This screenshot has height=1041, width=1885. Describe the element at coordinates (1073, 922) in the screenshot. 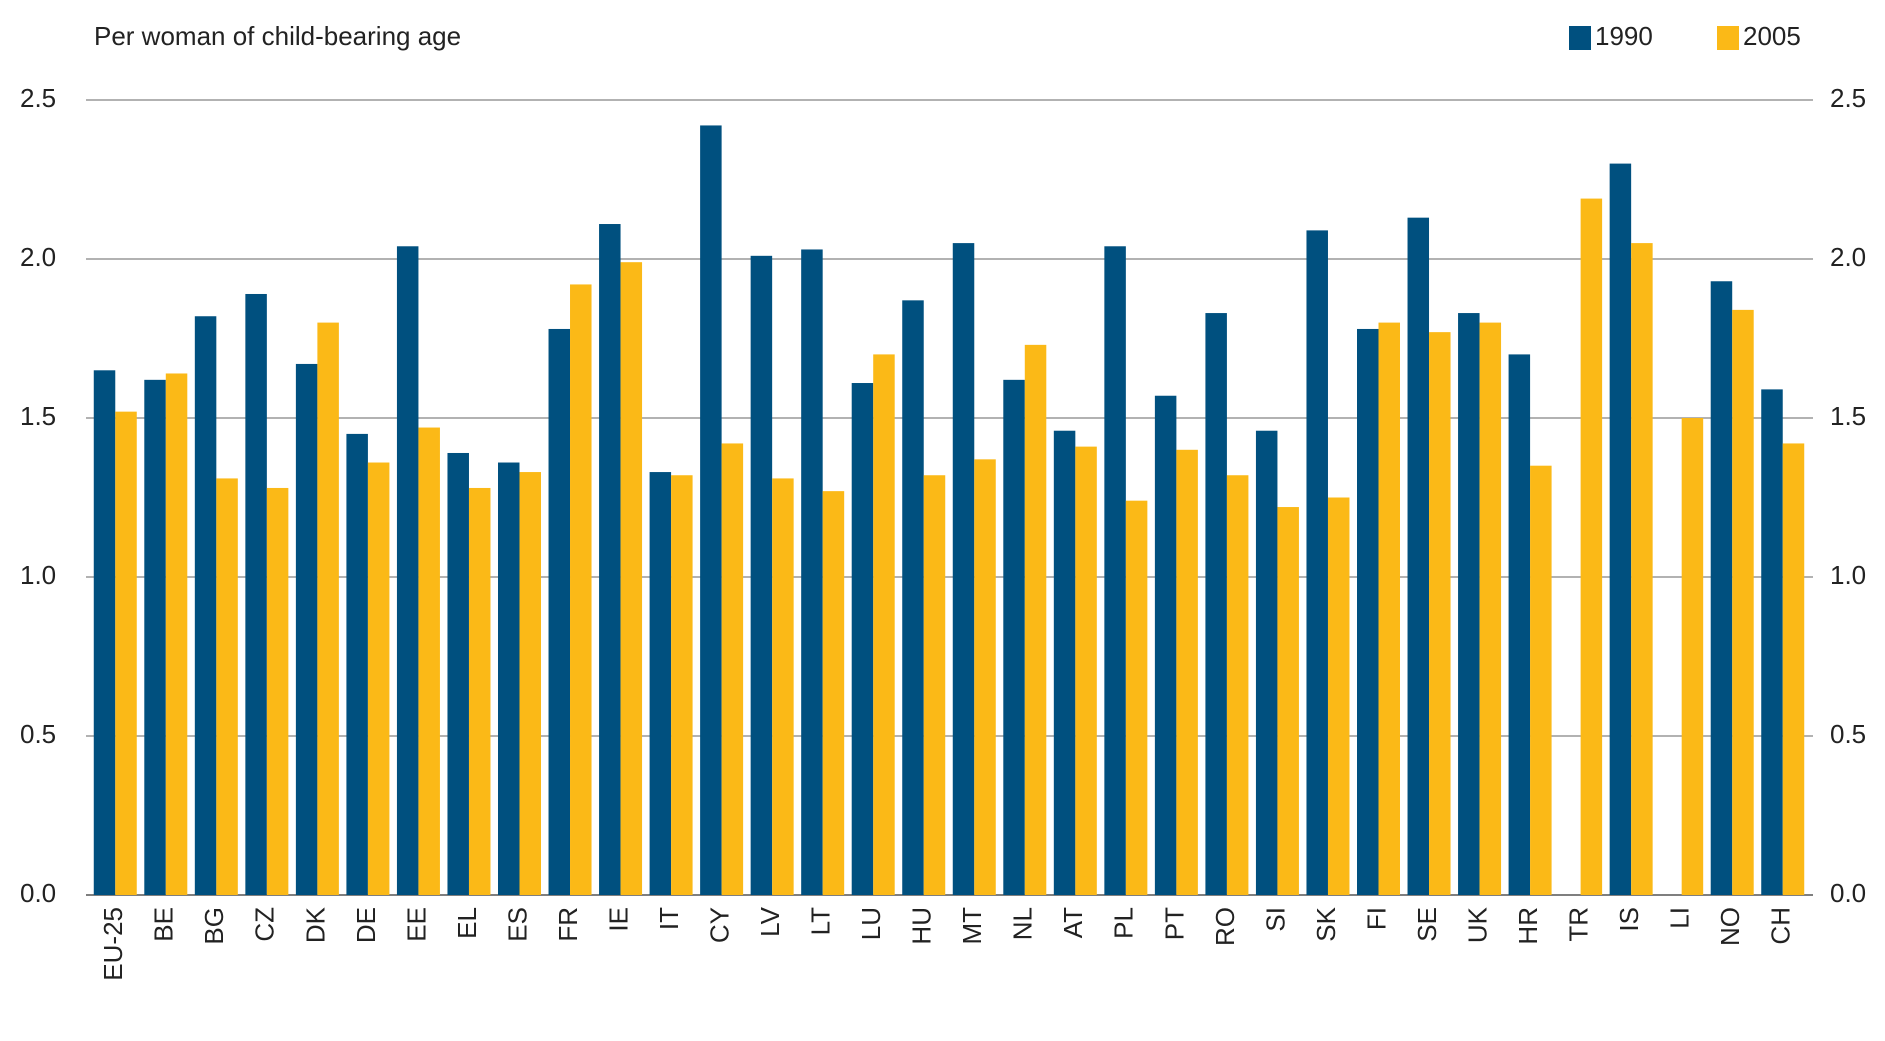

I see `x-tick-label: AT` at that location.